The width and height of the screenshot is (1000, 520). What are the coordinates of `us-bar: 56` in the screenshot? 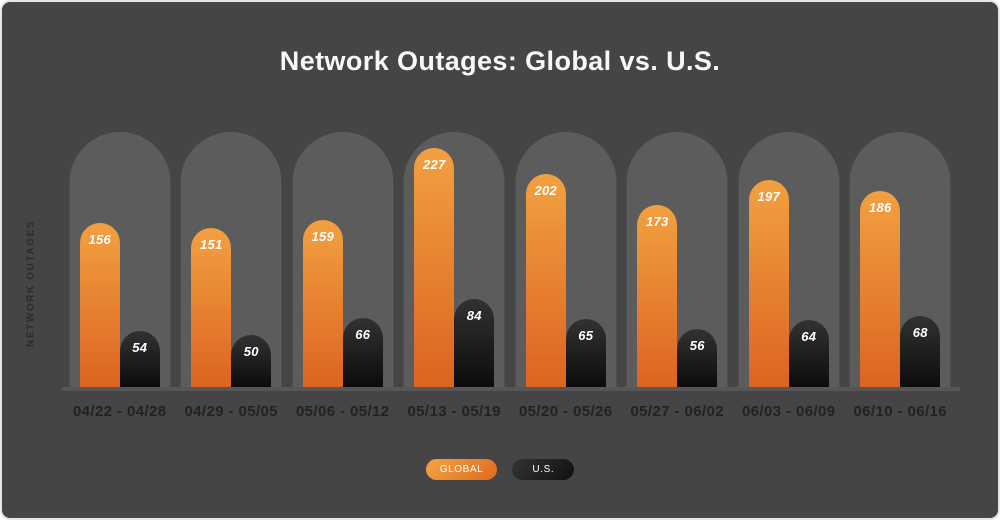 It's located at (697, 358).